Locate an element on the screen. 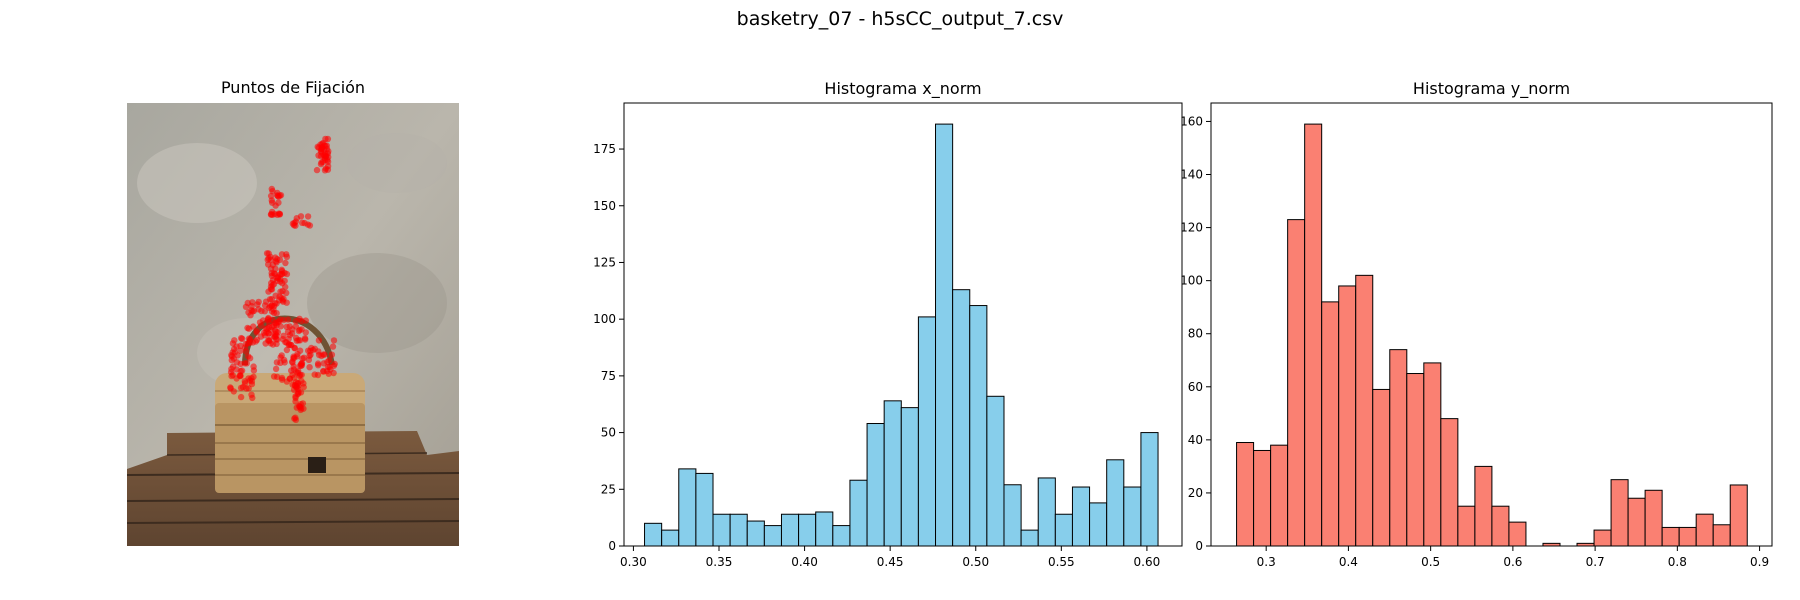  x-tick-label: 0.55 is located at coordinates (1061, 562).